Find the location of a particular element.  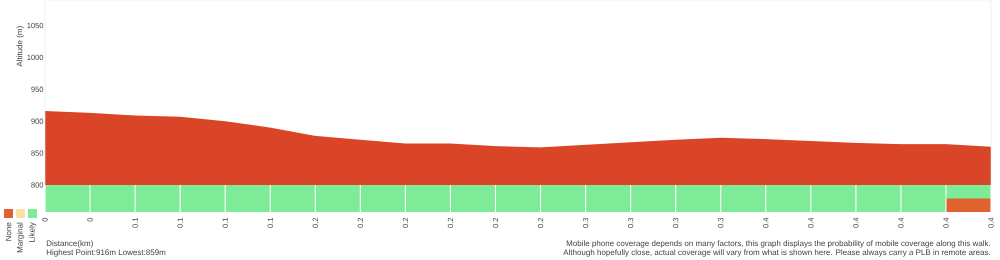

legend-label: Likely is located at coordinates (32, 232).